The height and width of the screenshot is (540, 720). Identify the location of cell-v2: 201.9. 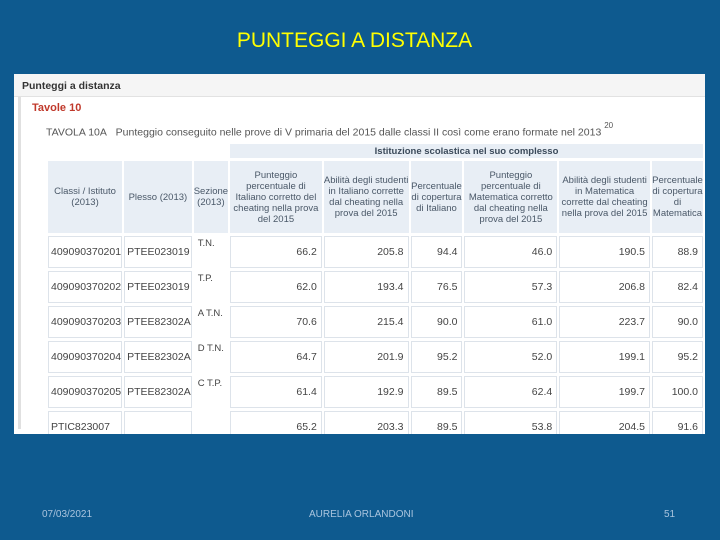
(366, 357).